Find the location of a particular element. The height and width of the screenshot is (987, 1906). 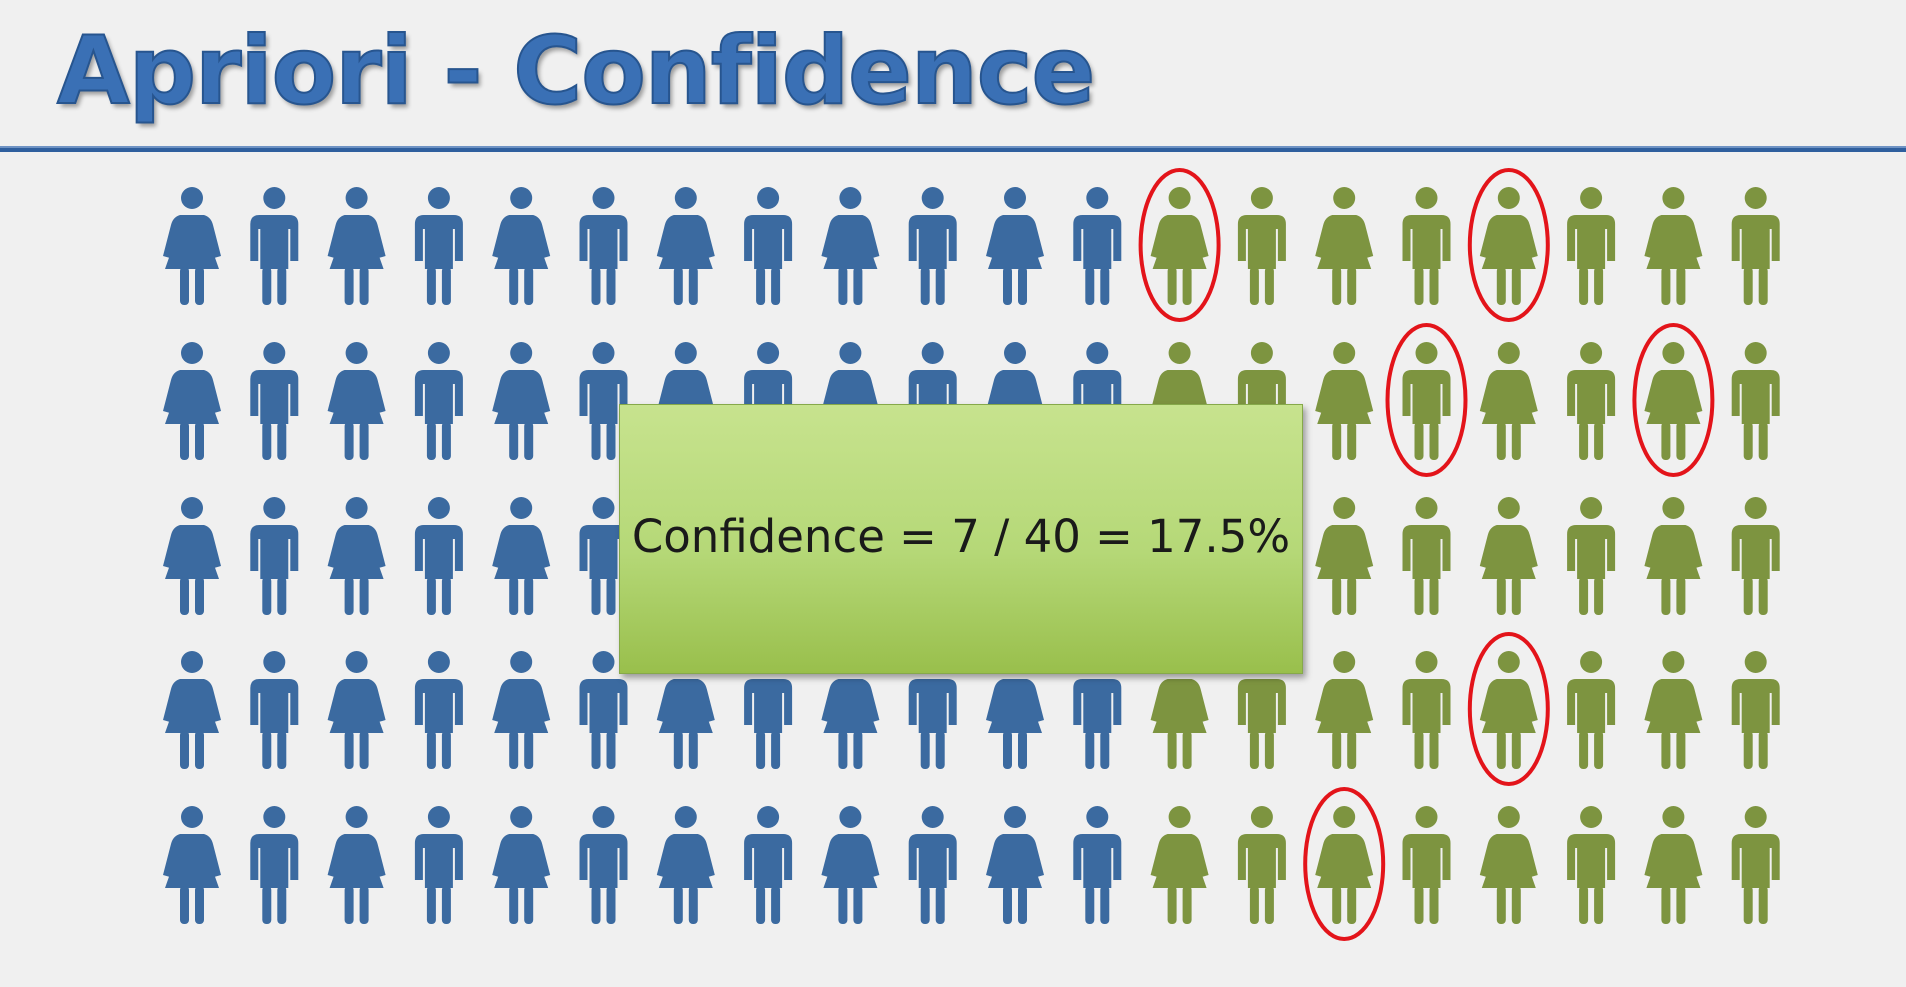

confidence-formula: Confidence = 7 / 40 = 17.5% is located at coordinates (961, 536).